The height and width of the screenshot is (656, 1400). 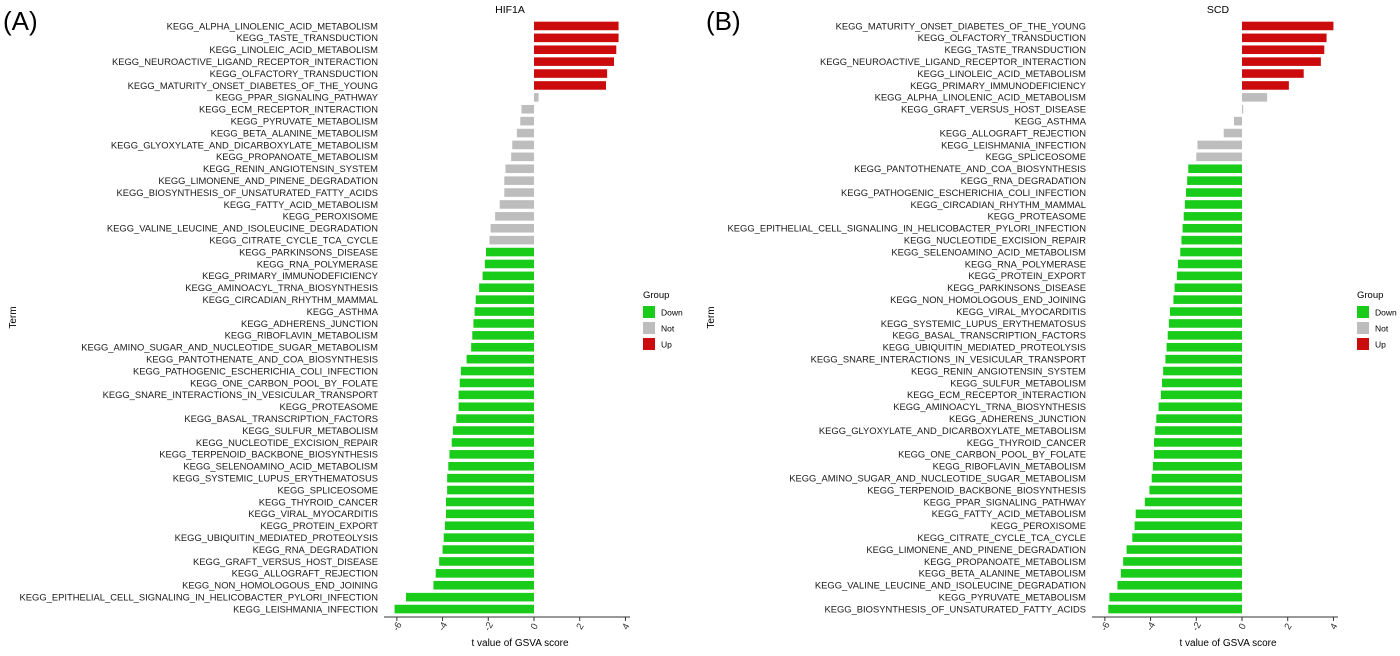 What do you see at coordinates (970, 168) in the screenshot?
I see `category-label: KEGG_PANTOTHENATE_AND_COA_BIOSYNTHESIS` at bounding box center [970, 168].